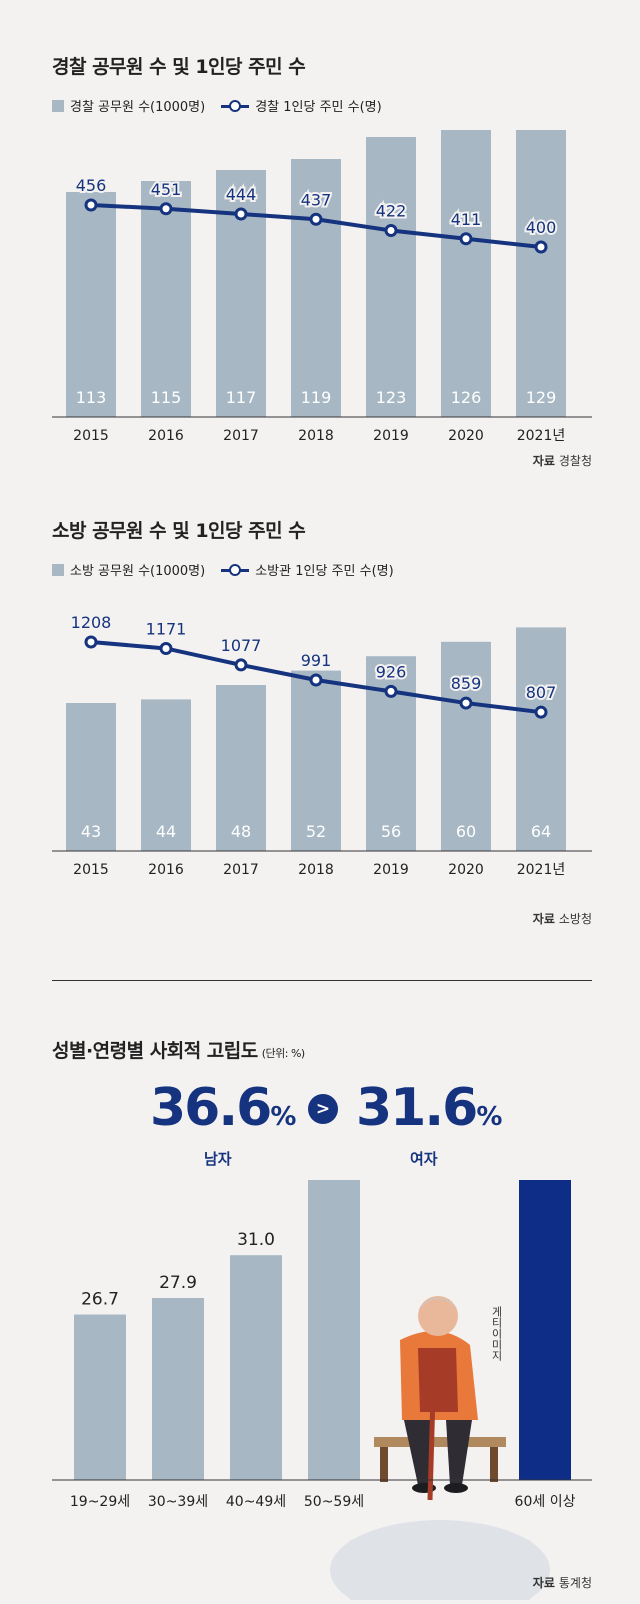 This screenshot has height=1604, width=640. I want to click on line-value-label: 411, so click(466, 219).